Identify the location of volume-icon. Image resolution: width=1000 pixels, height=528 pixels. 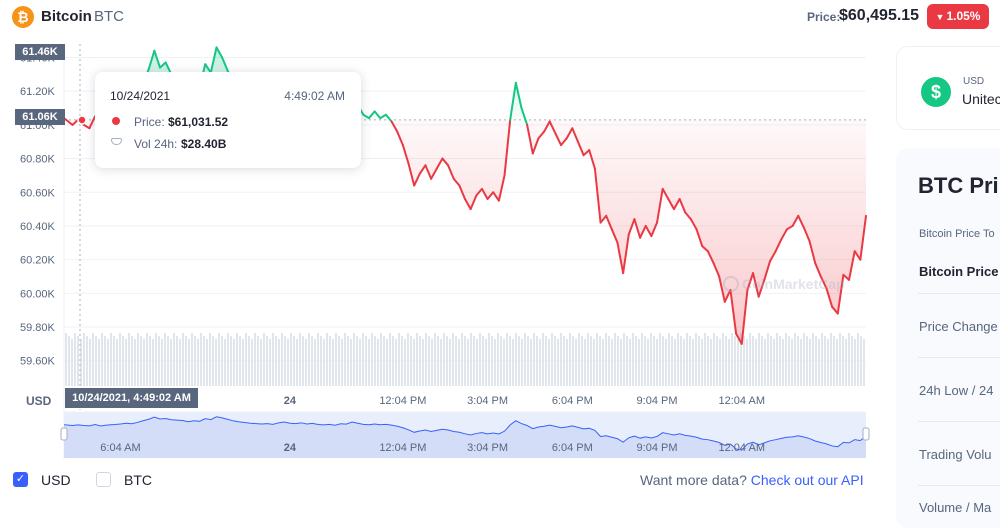
(116, 141).